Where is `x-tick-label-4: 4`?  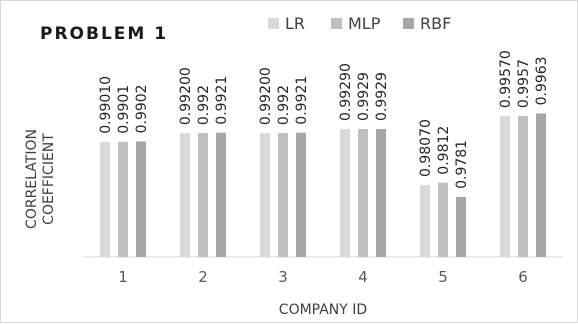
x-tick-label-4: 4 is located at coordinates (363, 277).